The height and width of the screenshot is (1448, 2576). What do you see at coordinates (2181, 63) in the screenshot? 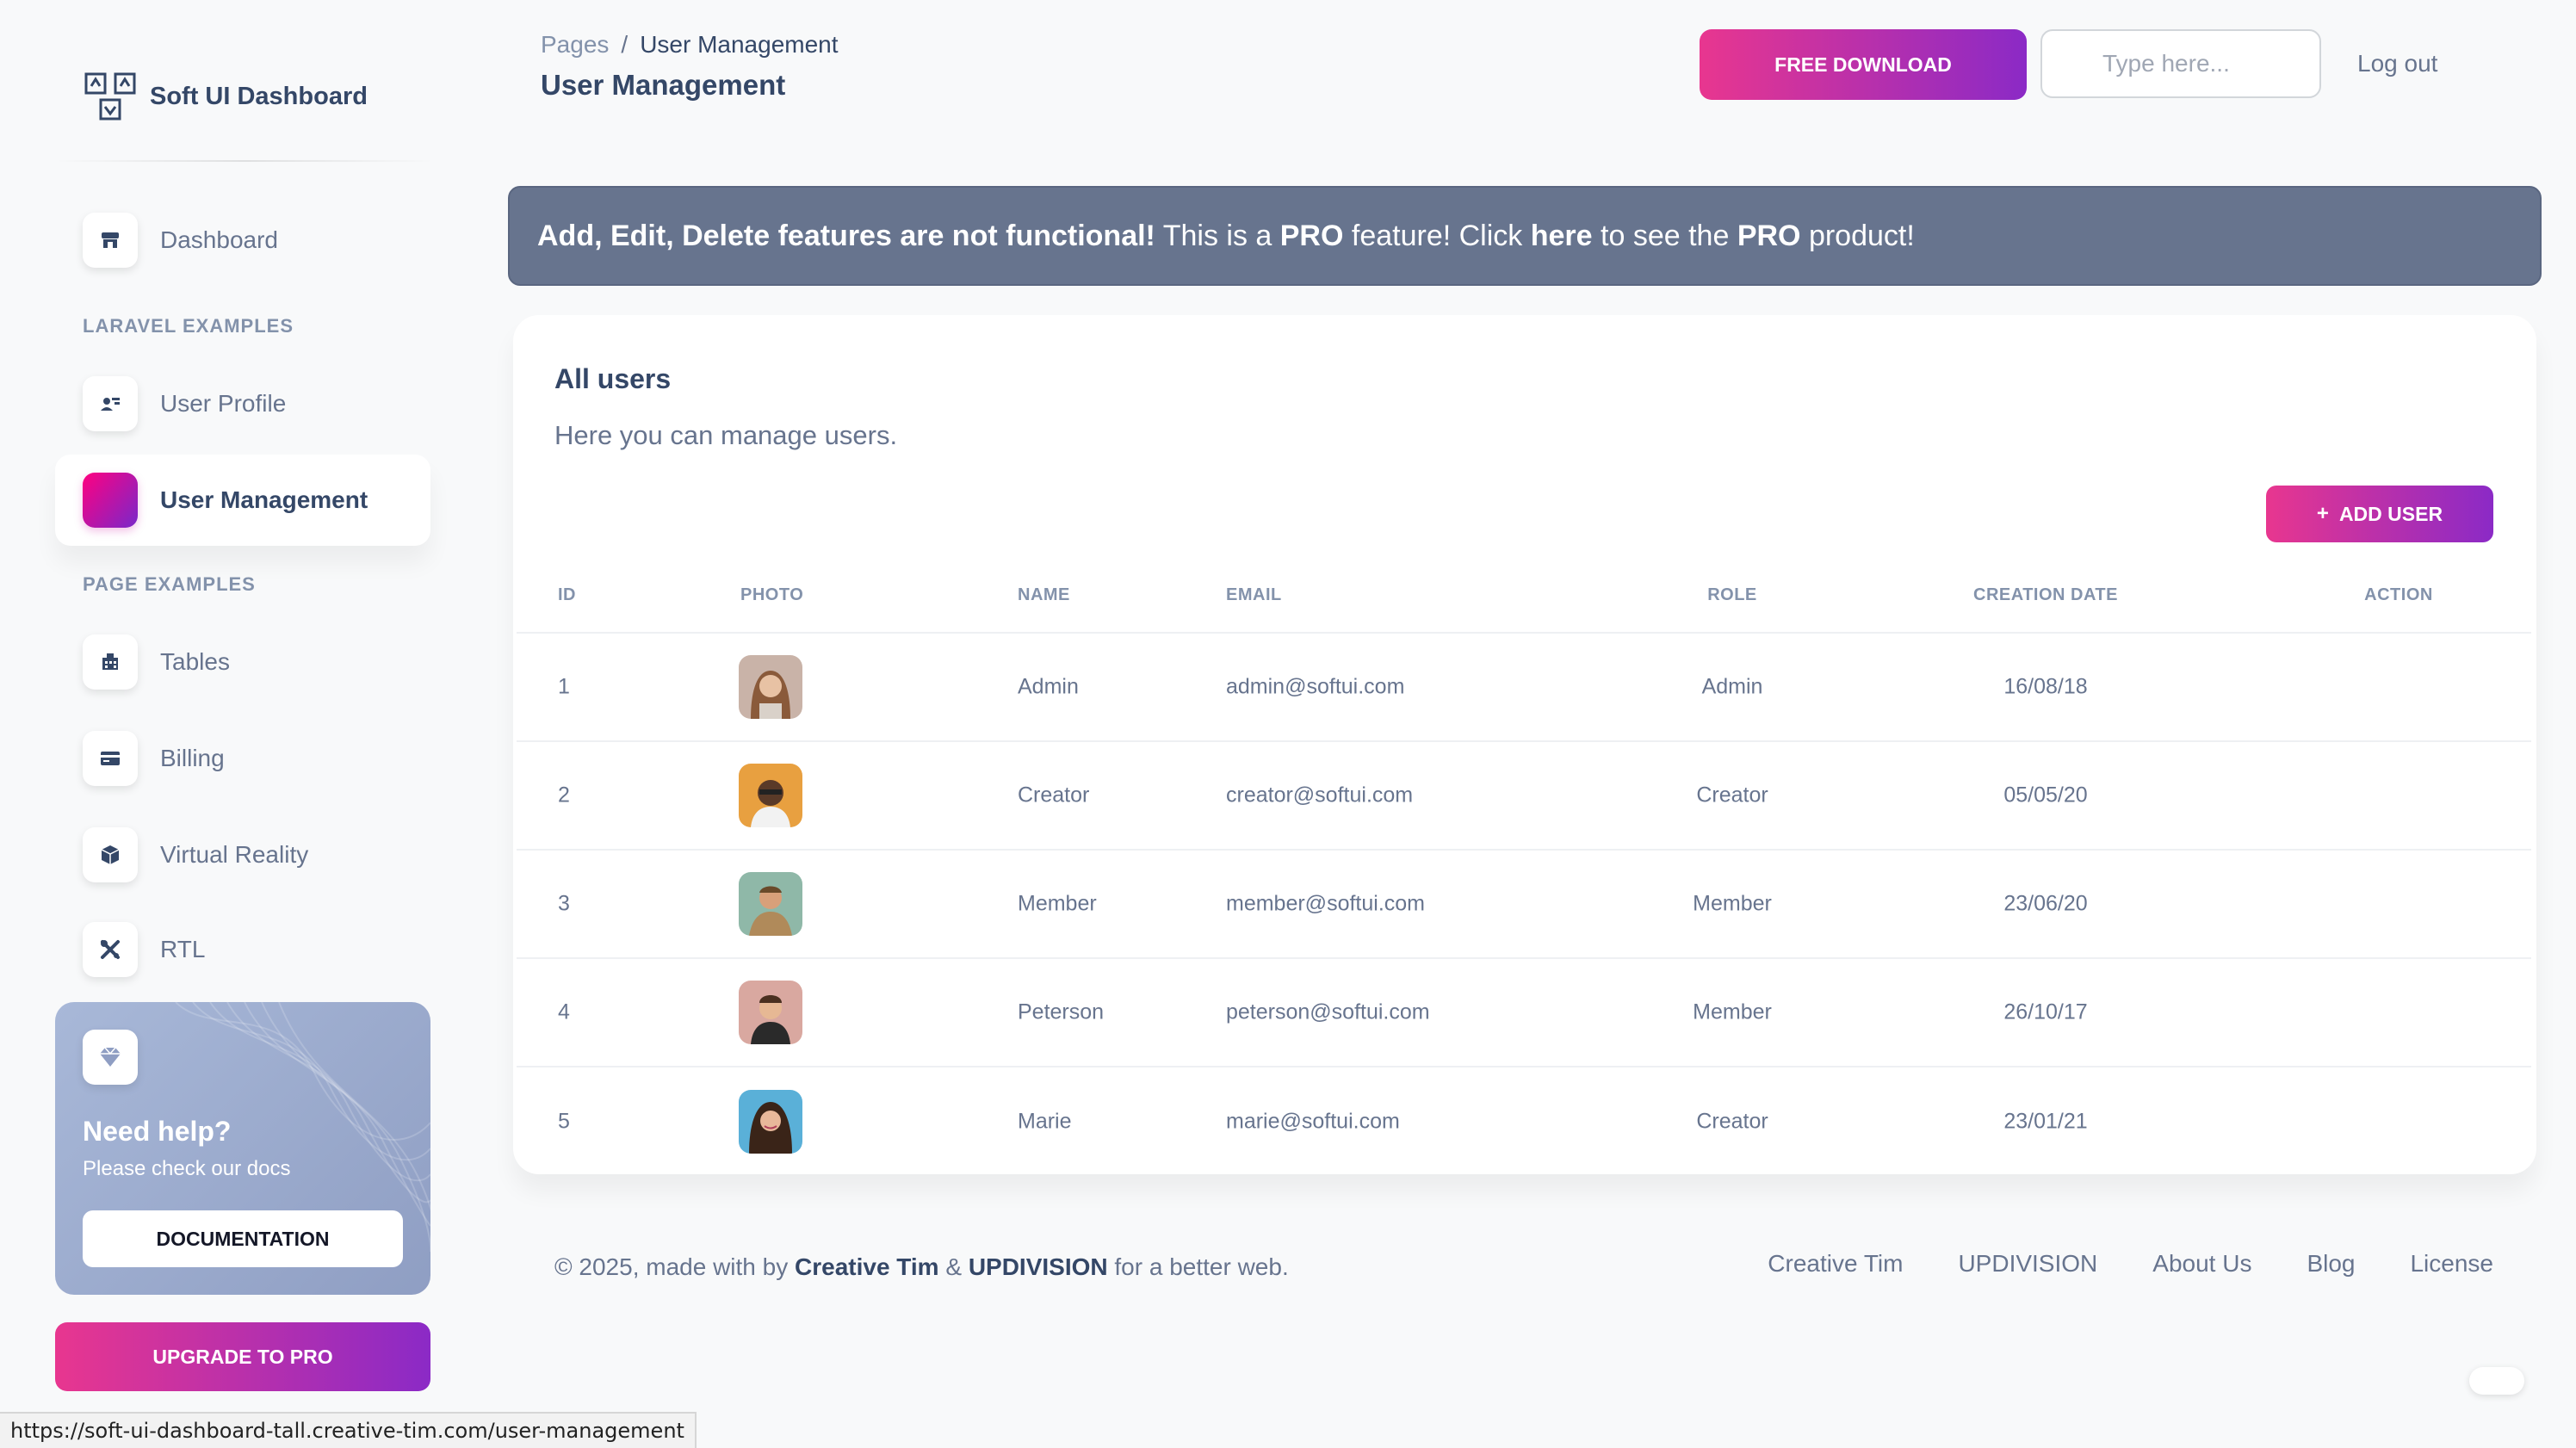
I see `search-input` at bounding box center [2181, 63].